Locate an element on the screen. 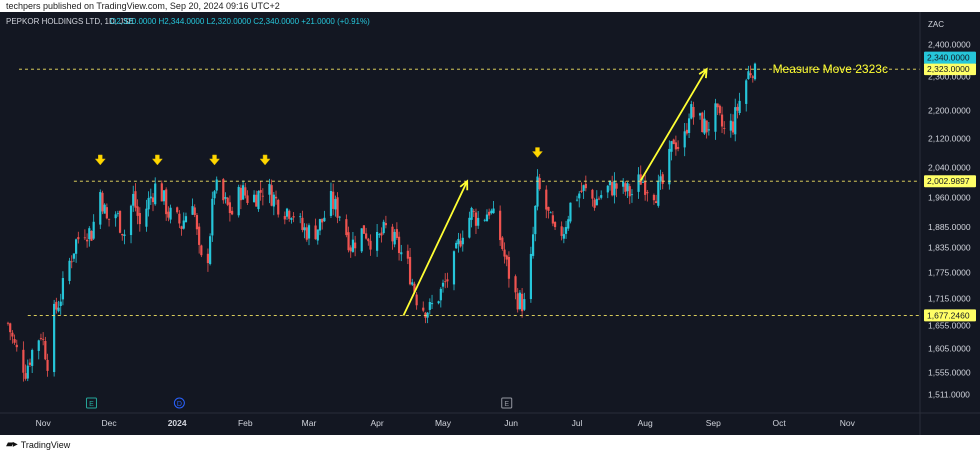 The width and height of the screenshot is (980, 454). price-tick-label: 2,300.0000 is located at coordinates (949, 77).